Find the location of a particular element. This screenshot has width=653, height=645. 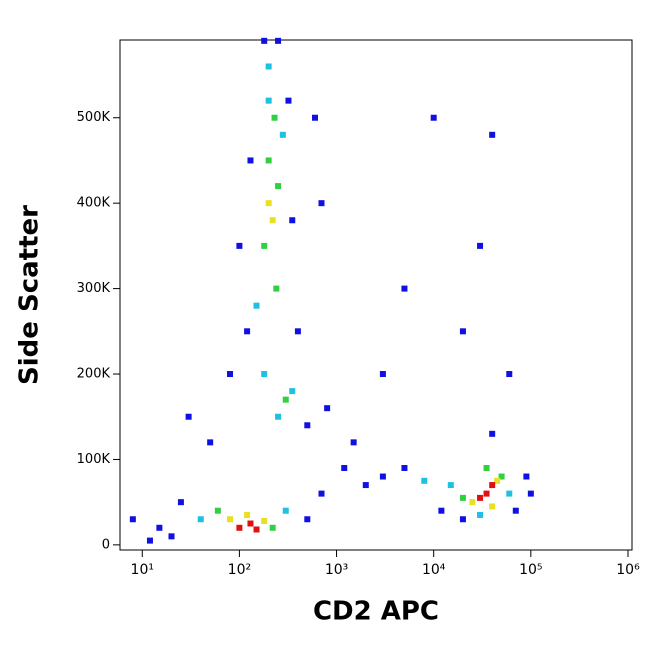

y-tick-label: 400K is located at coordinates (94, 203).